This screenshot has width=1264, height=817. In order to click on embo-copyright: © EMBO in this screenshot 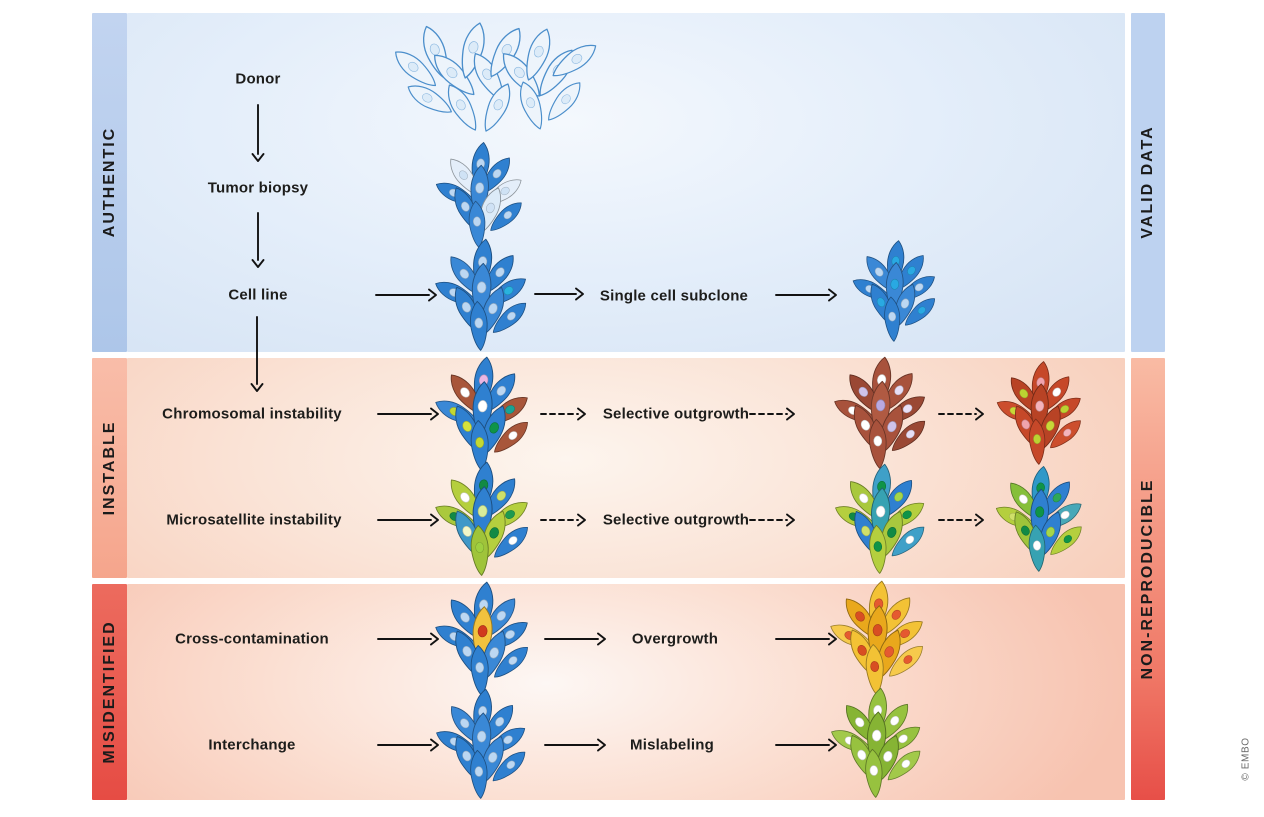, I will do `click(1246, 759)`.